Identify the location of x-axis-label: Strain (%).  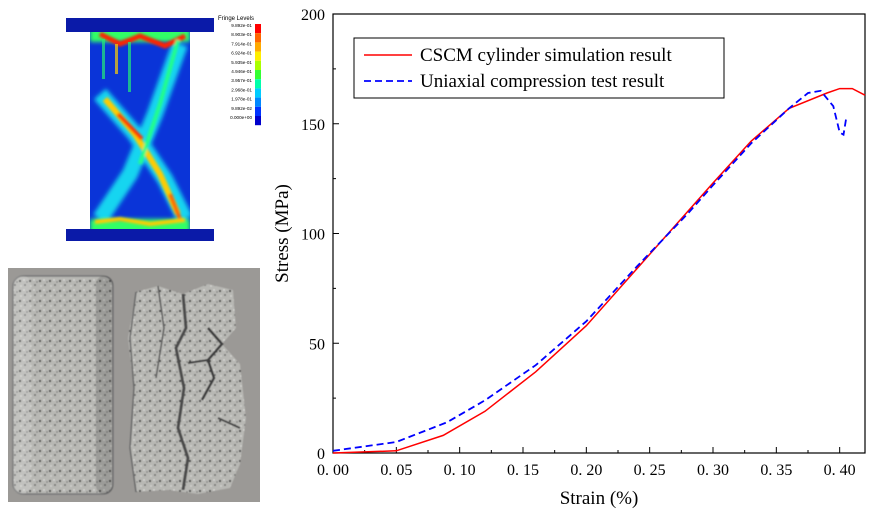
(599, 498).